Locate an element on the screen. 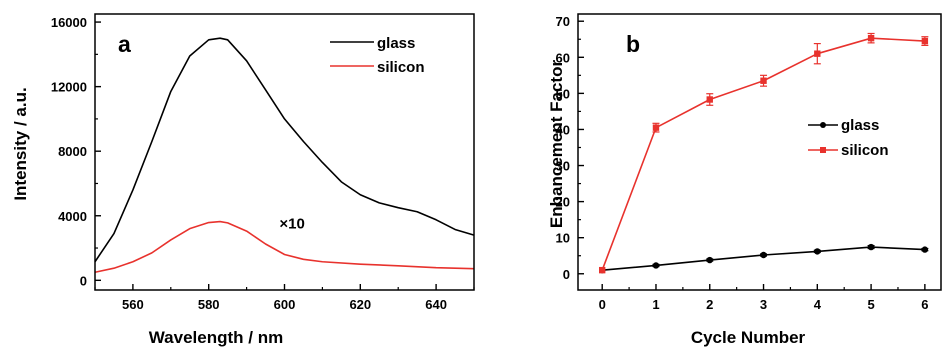  panel-a-y-tick-label: 8000 is located at coordinates (72, 151).